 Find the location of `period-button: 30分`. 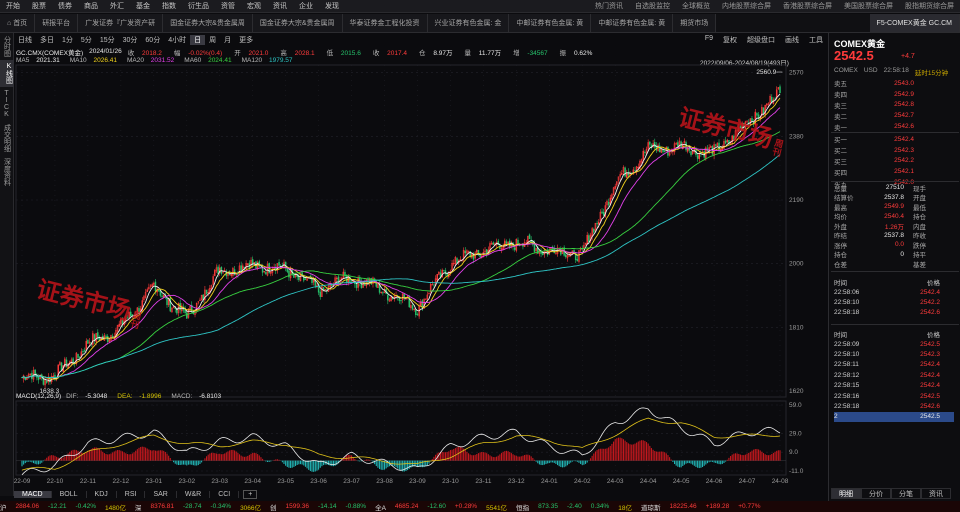

period-button: 30分 is located at coordinates (130, 40).